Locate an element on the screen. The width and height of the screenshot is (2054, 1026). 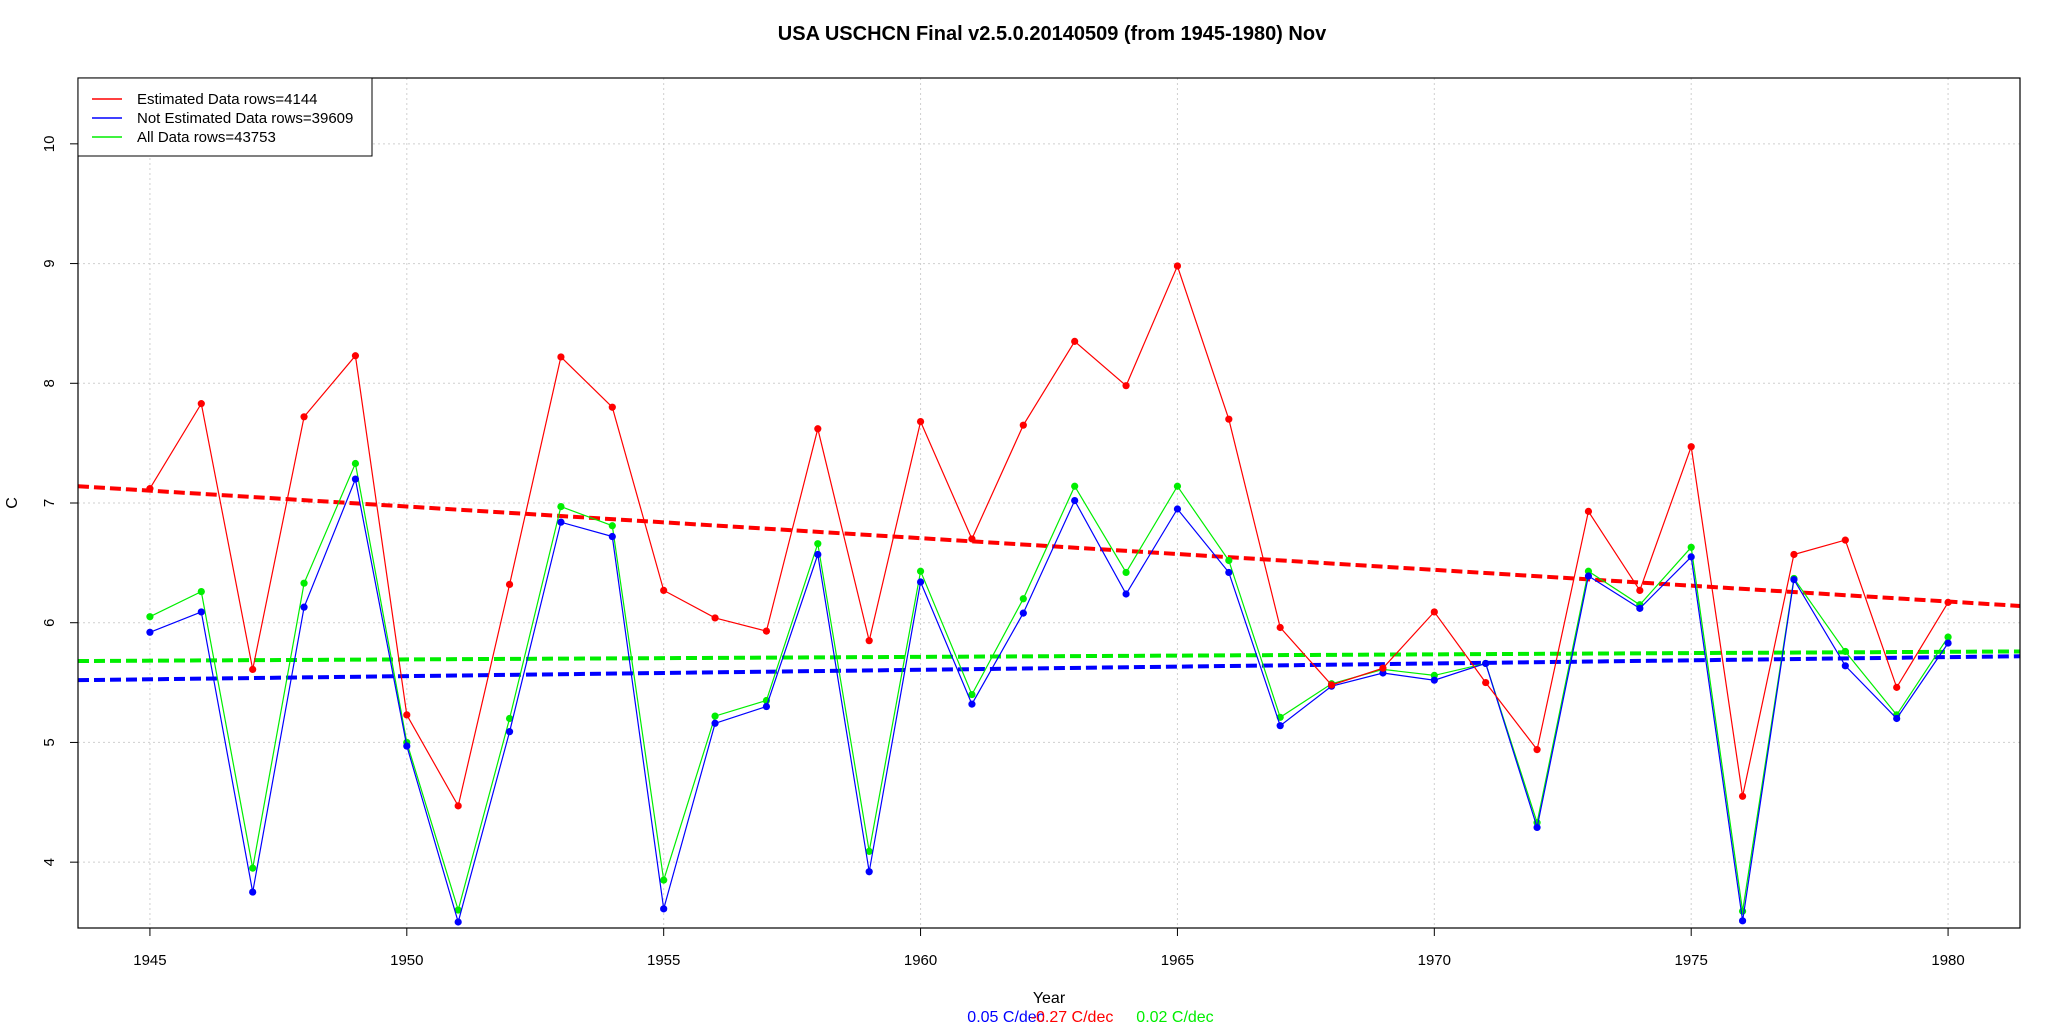
y-tick-label: 10 is located at coordinates (49, 144).